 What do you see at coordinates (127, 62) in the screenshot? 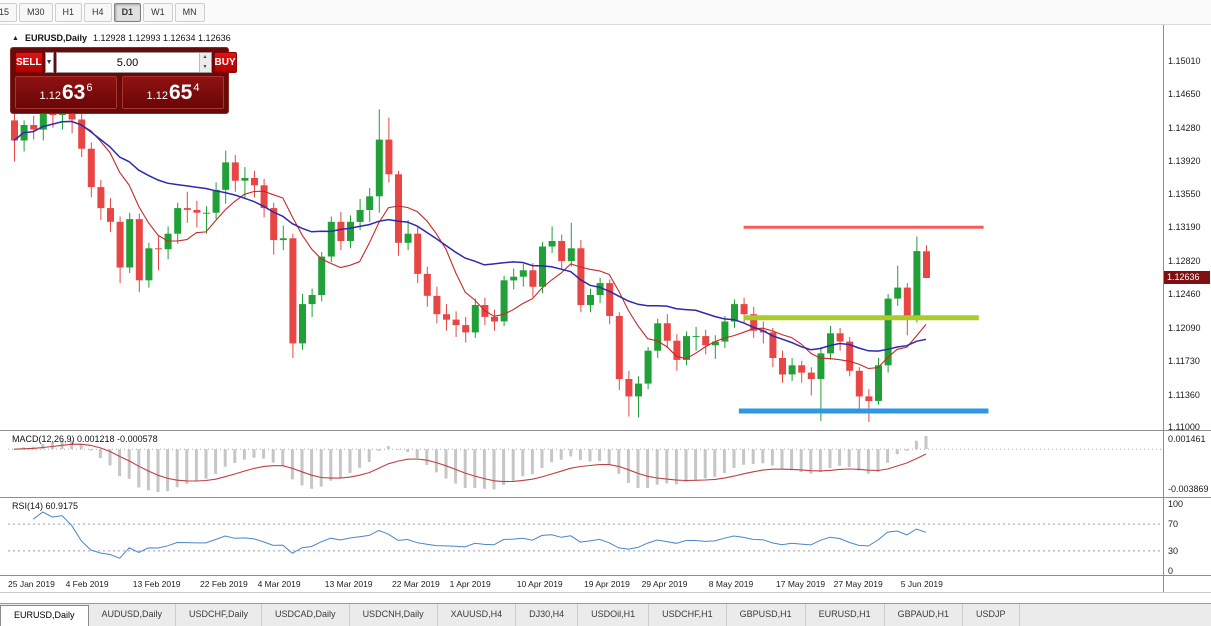
I see `volume-input` at bounding box center [127, 62].